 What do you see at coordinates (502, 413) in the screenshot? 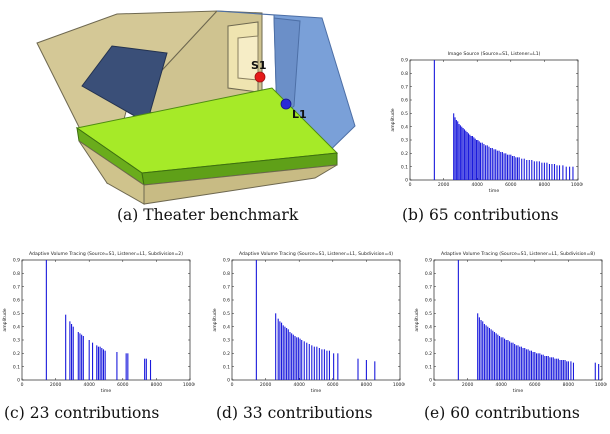
I see `caption-e: (e) 60 contributions` at bounding box center [502, 413].